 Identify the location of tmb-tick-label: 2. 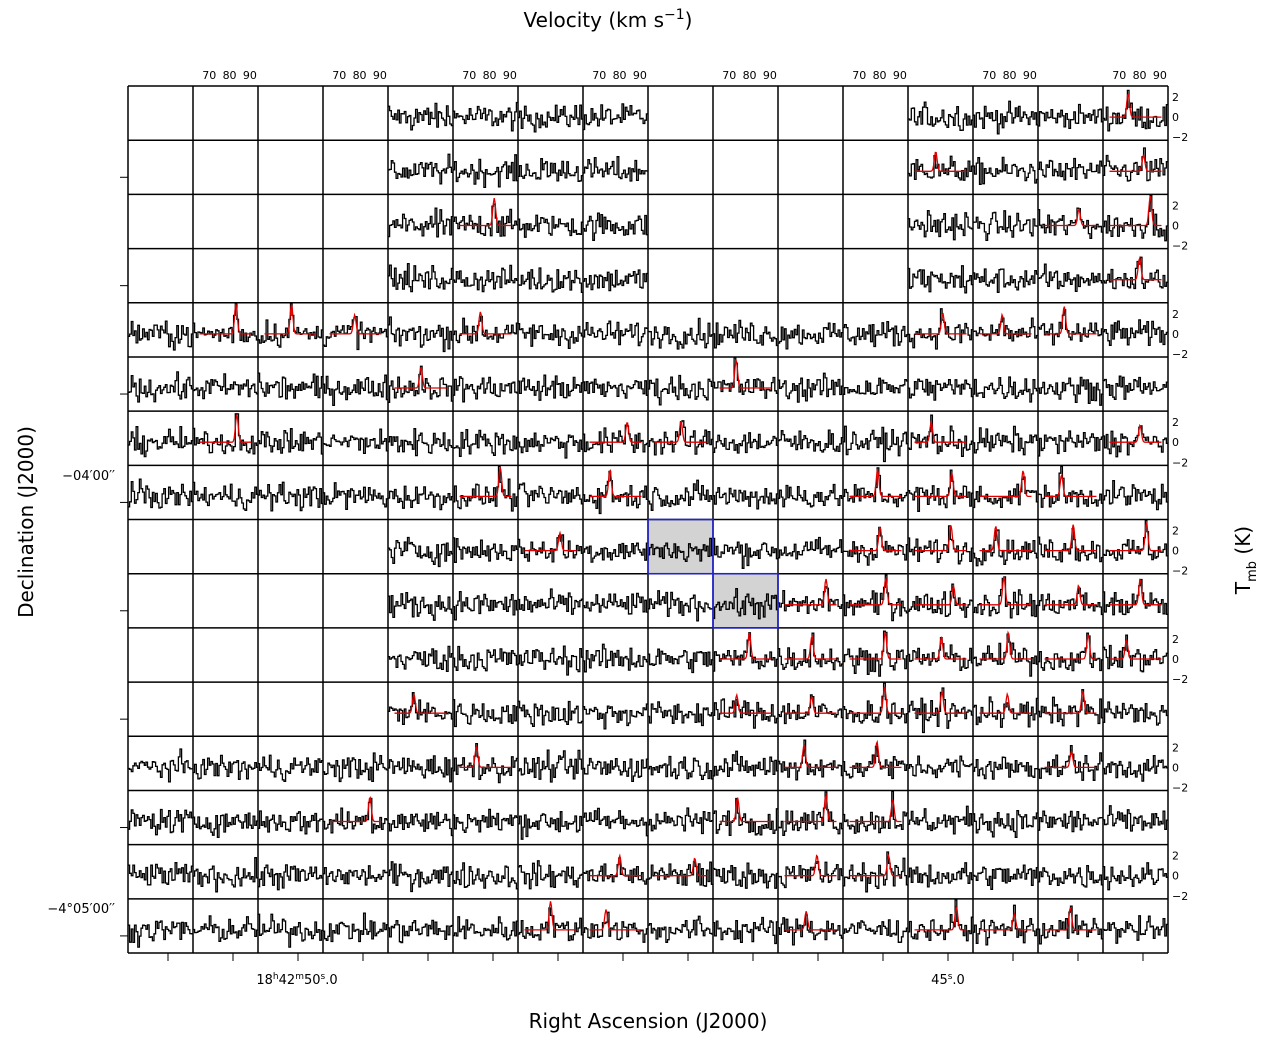
(1175, 422).